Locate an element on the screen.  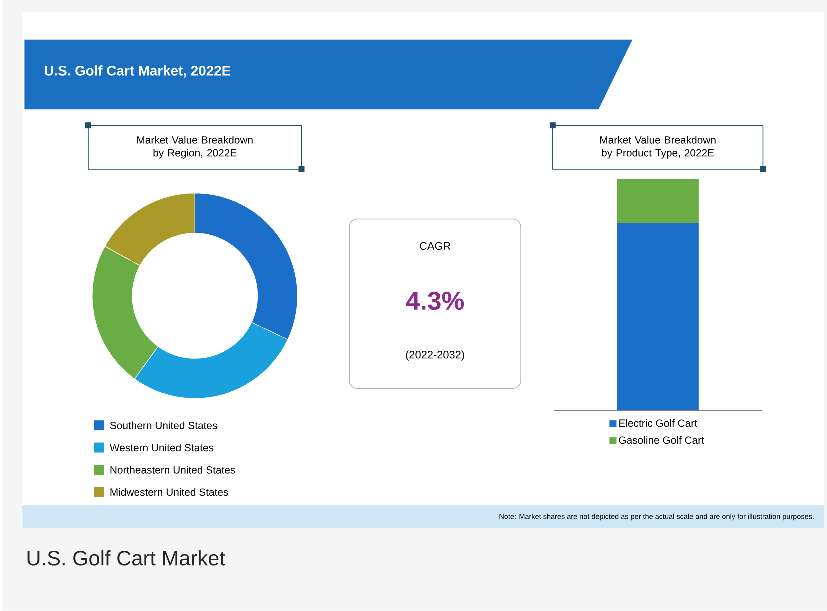
text: 4.3% is located at coordinates (435, 301).